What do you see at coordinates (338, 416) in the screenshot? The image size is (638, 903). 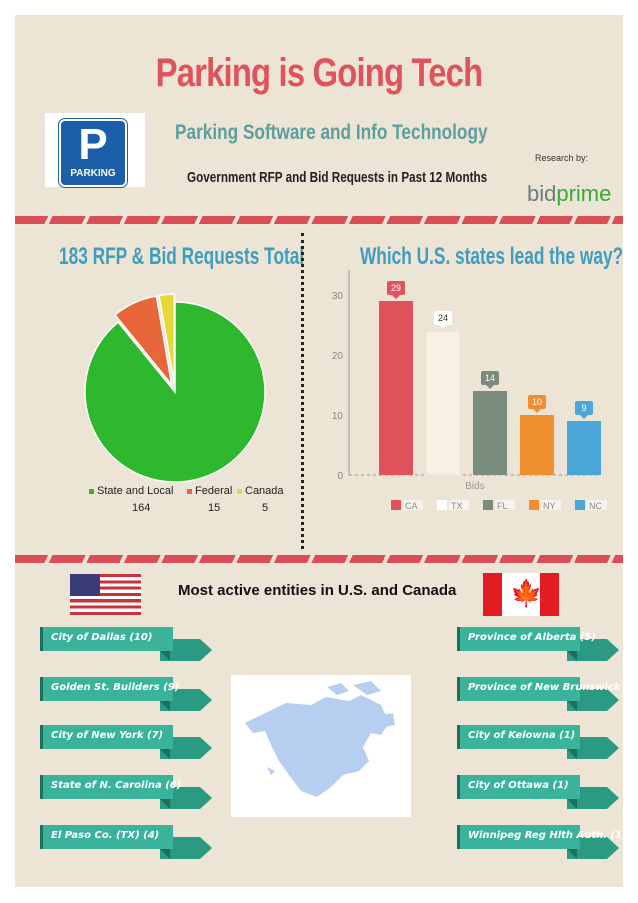 I see `y-tick-label: 10` at bounding box center [338, 416].